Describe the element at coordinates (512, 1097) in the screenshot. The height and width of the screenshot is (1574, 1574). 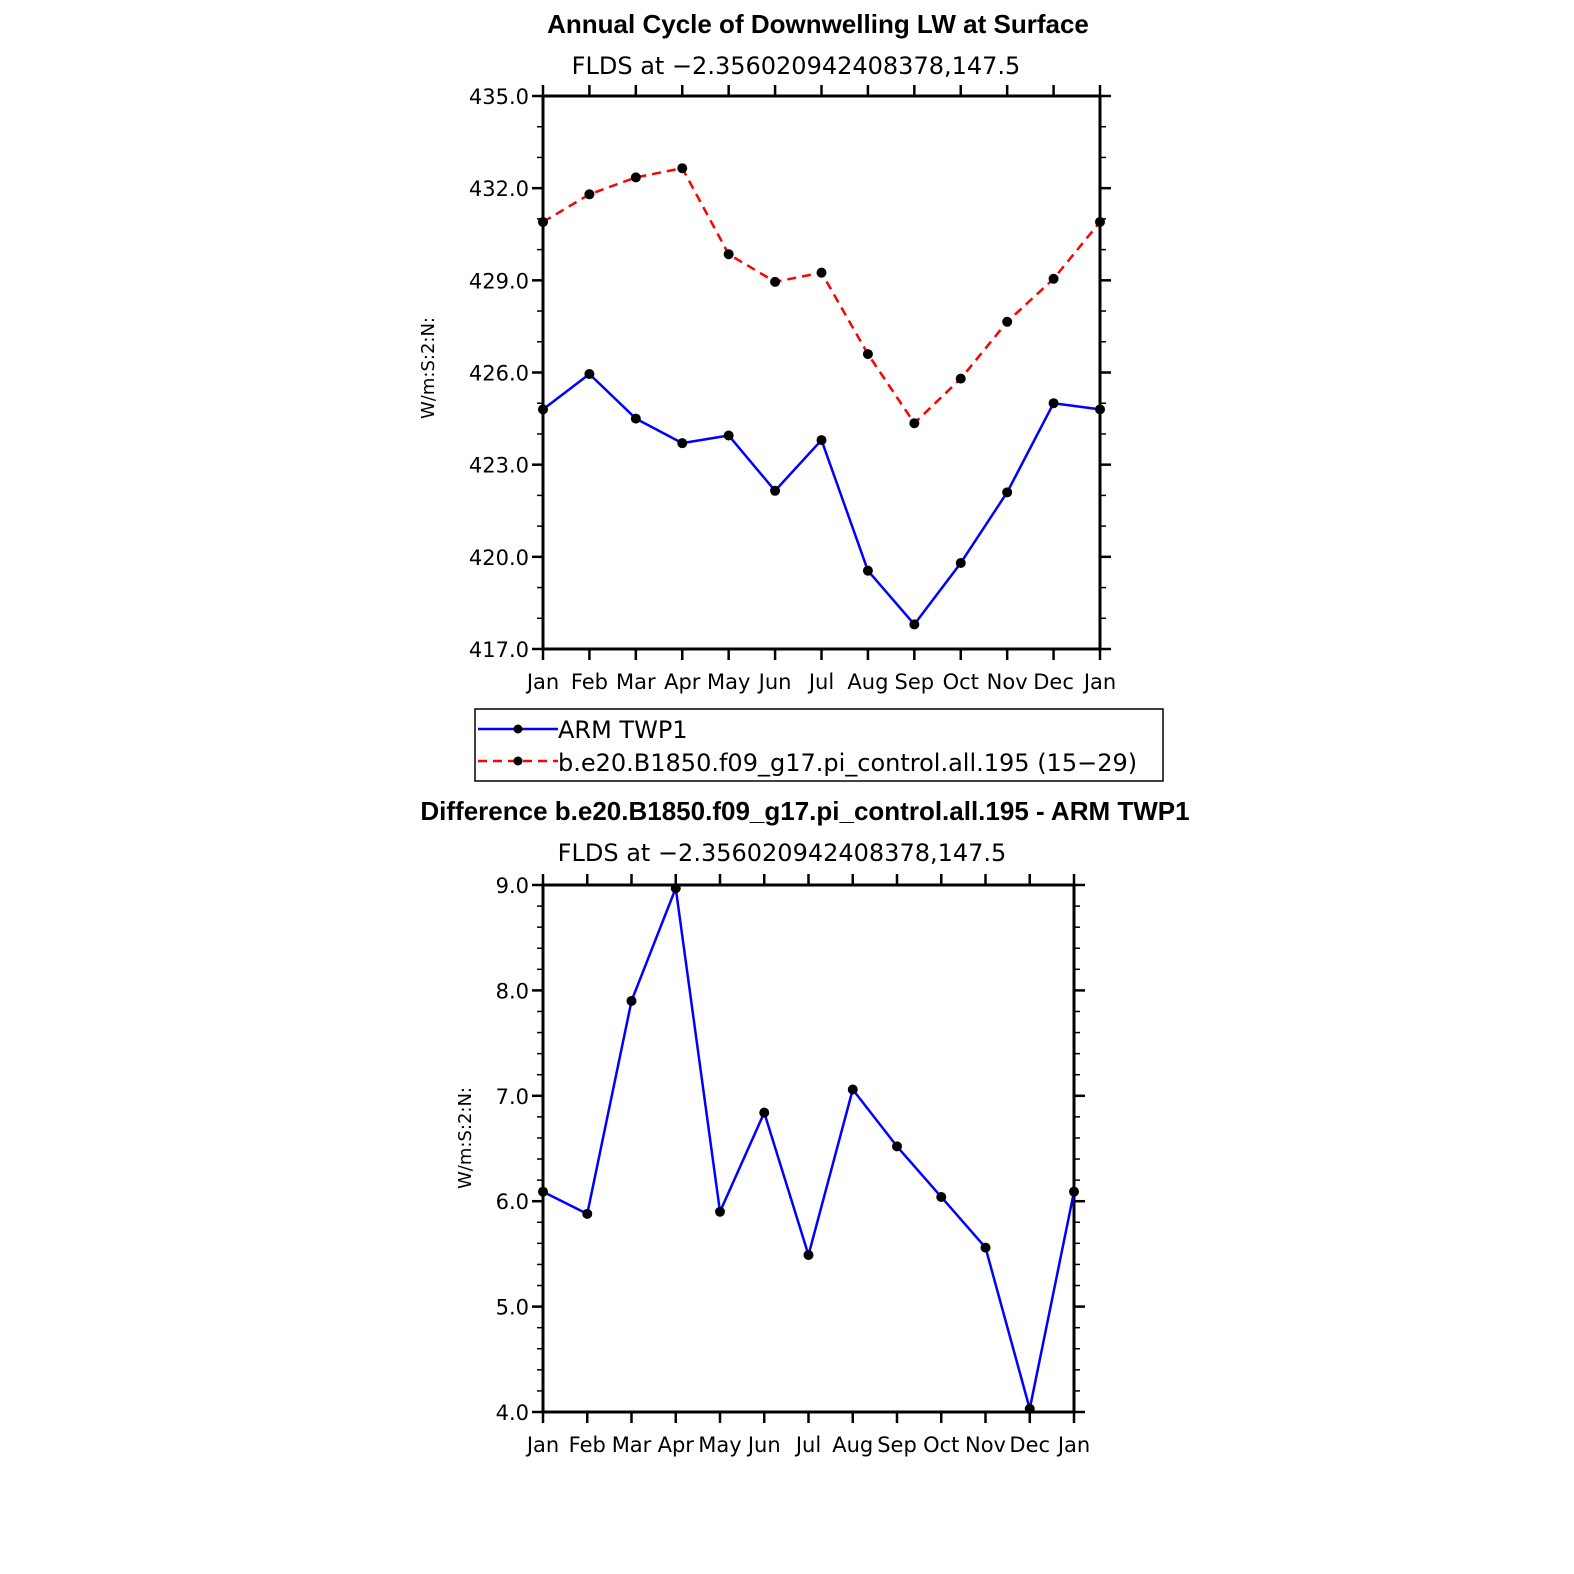
I see `y-tick-label: 7.0` at that location.